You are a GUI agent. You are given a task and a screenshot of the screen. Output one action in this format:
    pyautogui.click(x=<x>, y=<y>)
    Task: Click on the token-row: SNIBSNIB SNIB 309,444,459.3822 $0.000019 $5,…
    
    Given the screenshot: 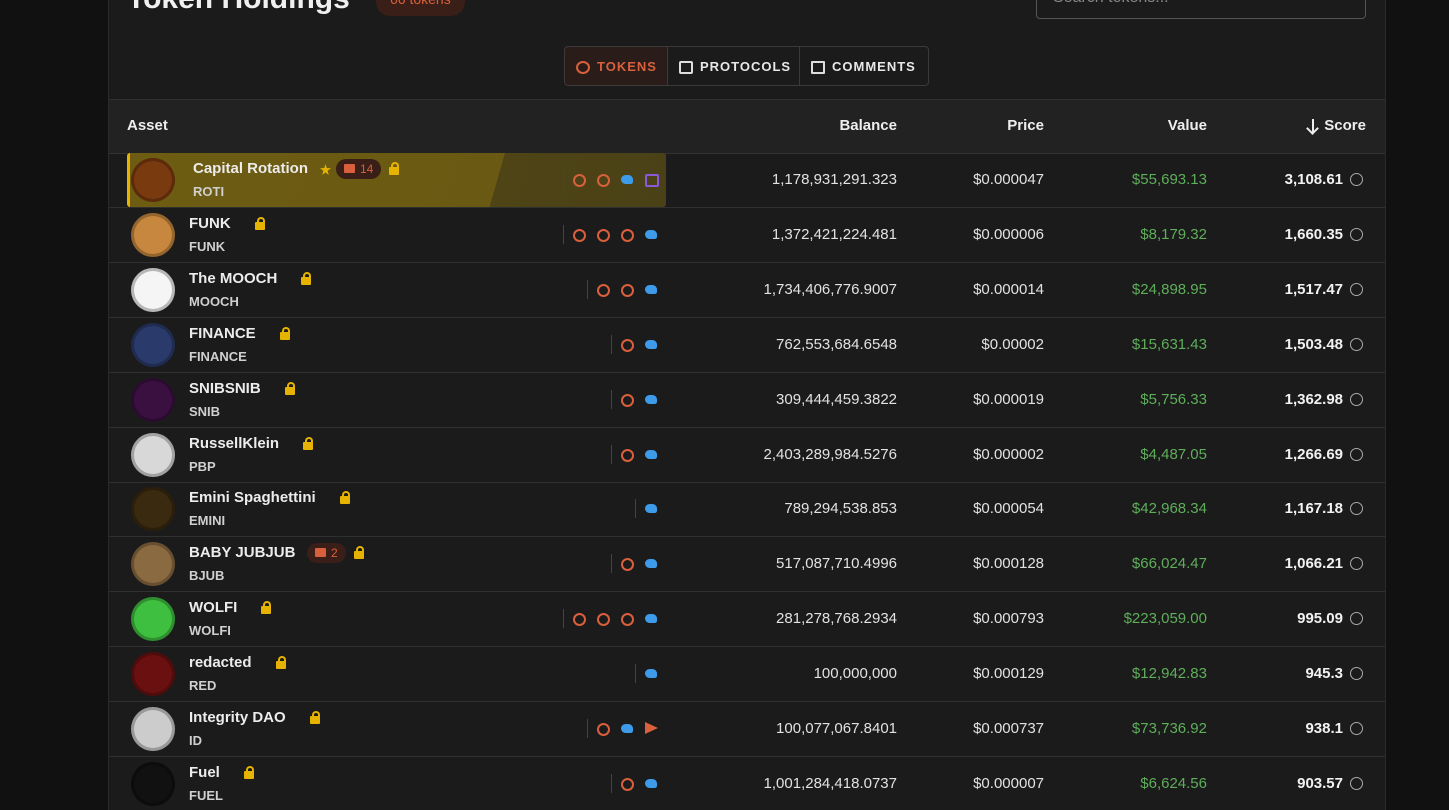 What is the action you would take?
    pyautogui.click(x=747, y=400)
    